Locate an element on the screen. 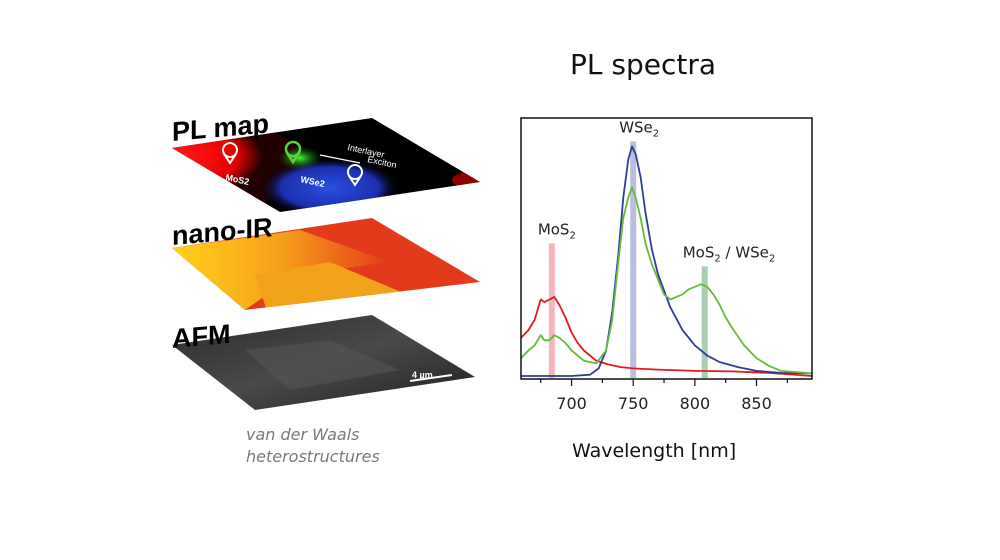 The height and width of the screenshot is (560, 1000). location-pin-icon-wse2 is located at coordinates (355, 175).